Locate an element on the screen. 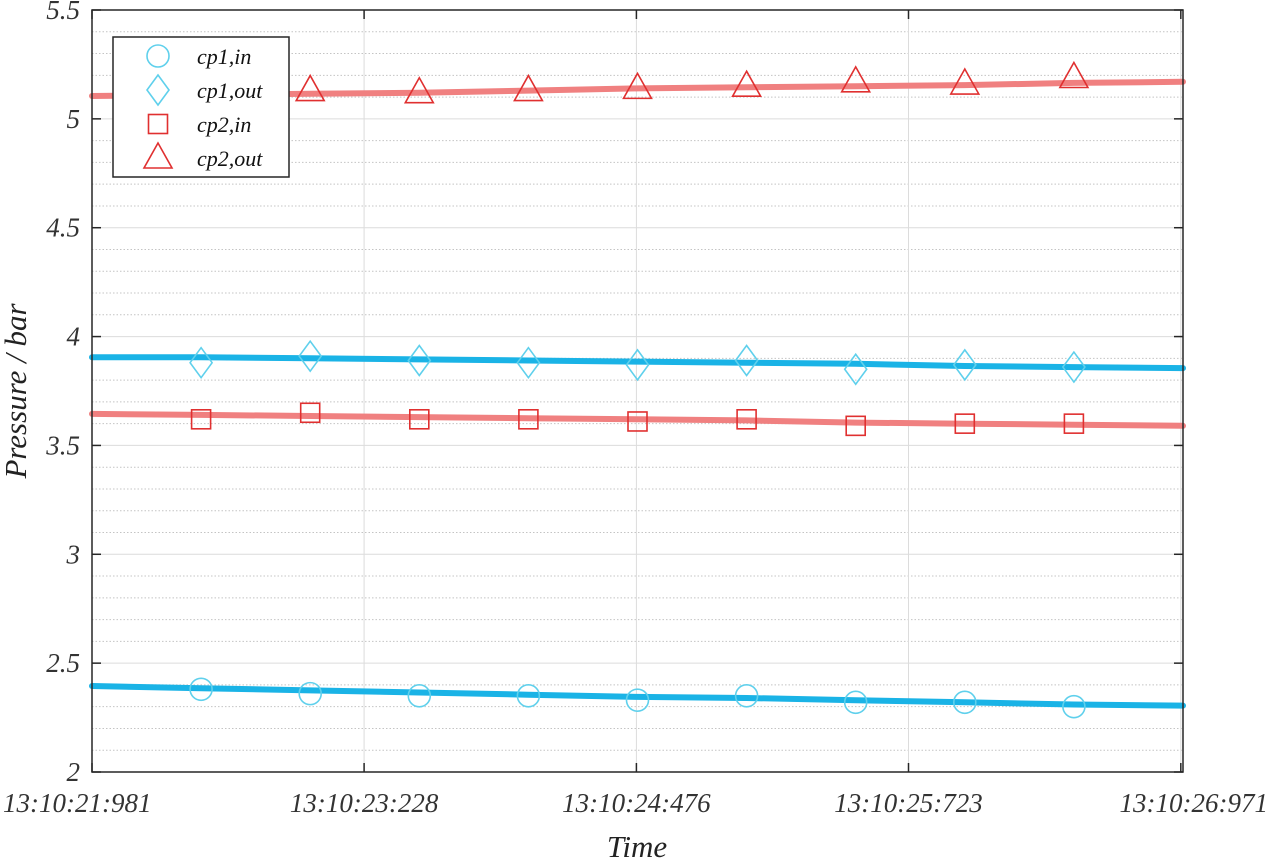  y-axis-title: Pressure / bar is located at coordinates (16, 391).